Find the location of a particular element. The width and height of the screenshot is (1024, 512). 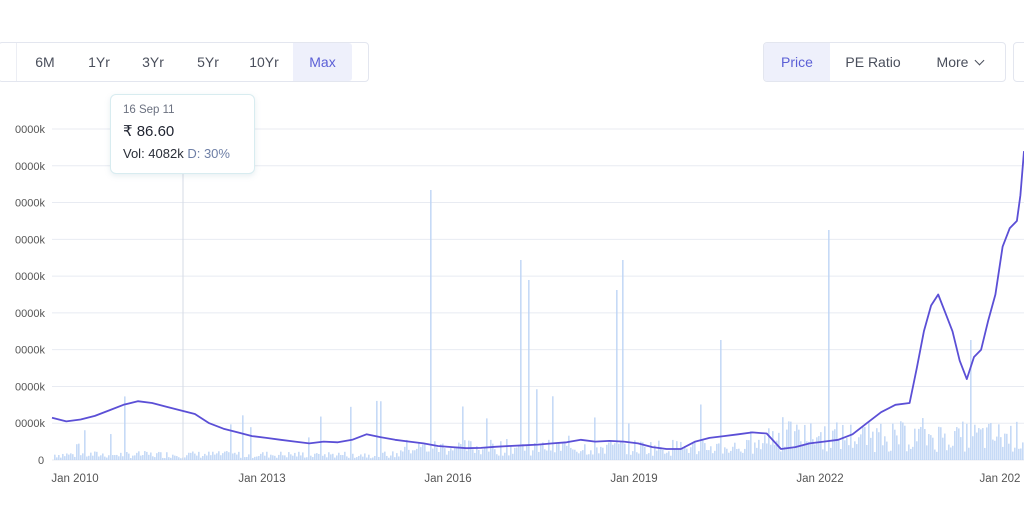

metric-button-more: More is located at coordinates (960, 62).